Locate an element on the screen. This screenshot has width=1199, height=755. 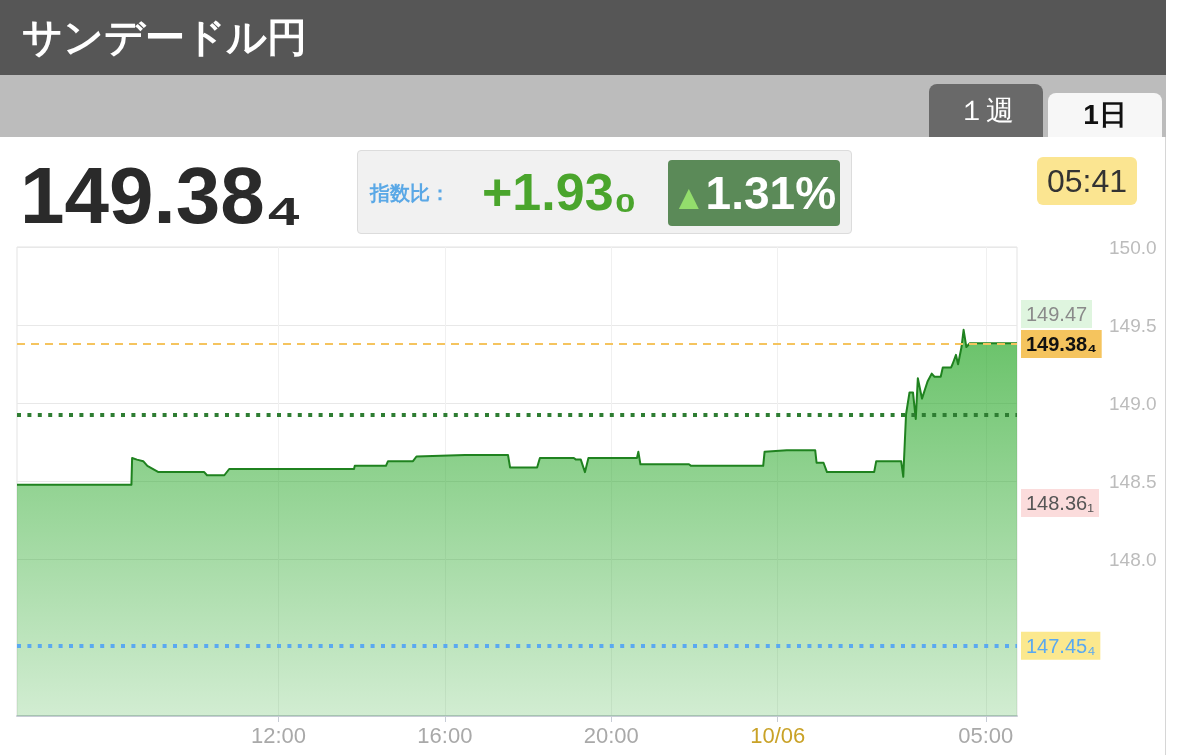
text: 指数比： is located at coordinates (410, 193).